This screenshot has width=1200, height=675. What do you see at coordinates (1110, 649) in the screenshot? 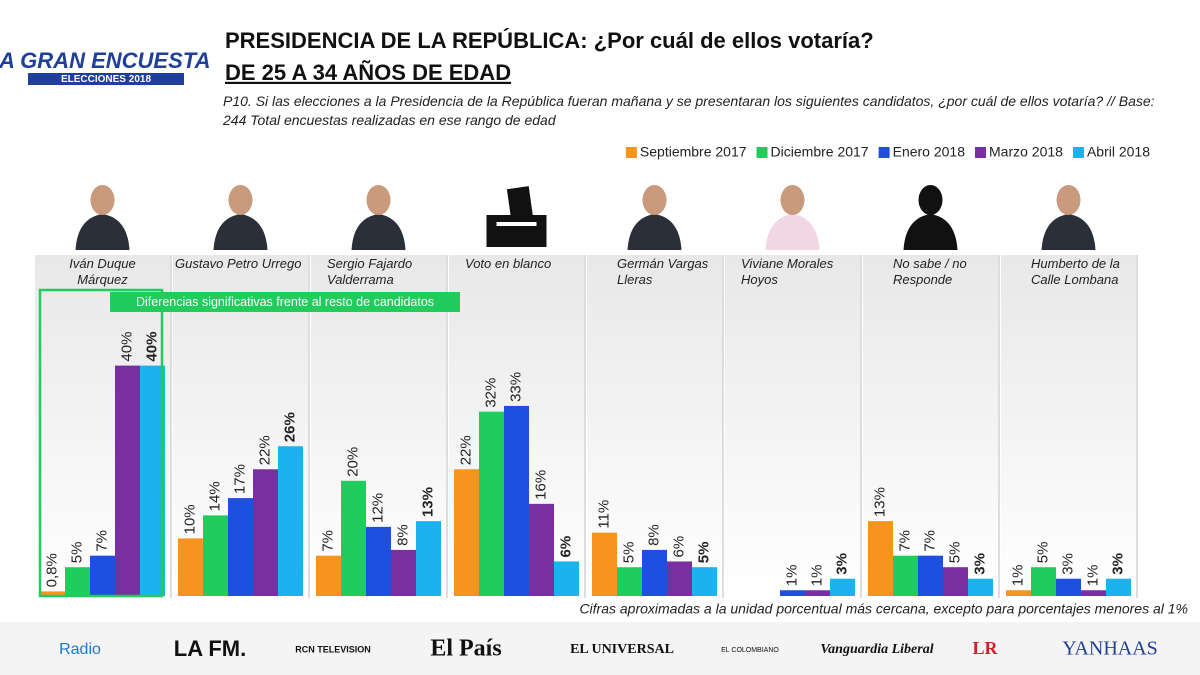
I see `media-logo: YANHAAS` at bounding box center [1110, 649].